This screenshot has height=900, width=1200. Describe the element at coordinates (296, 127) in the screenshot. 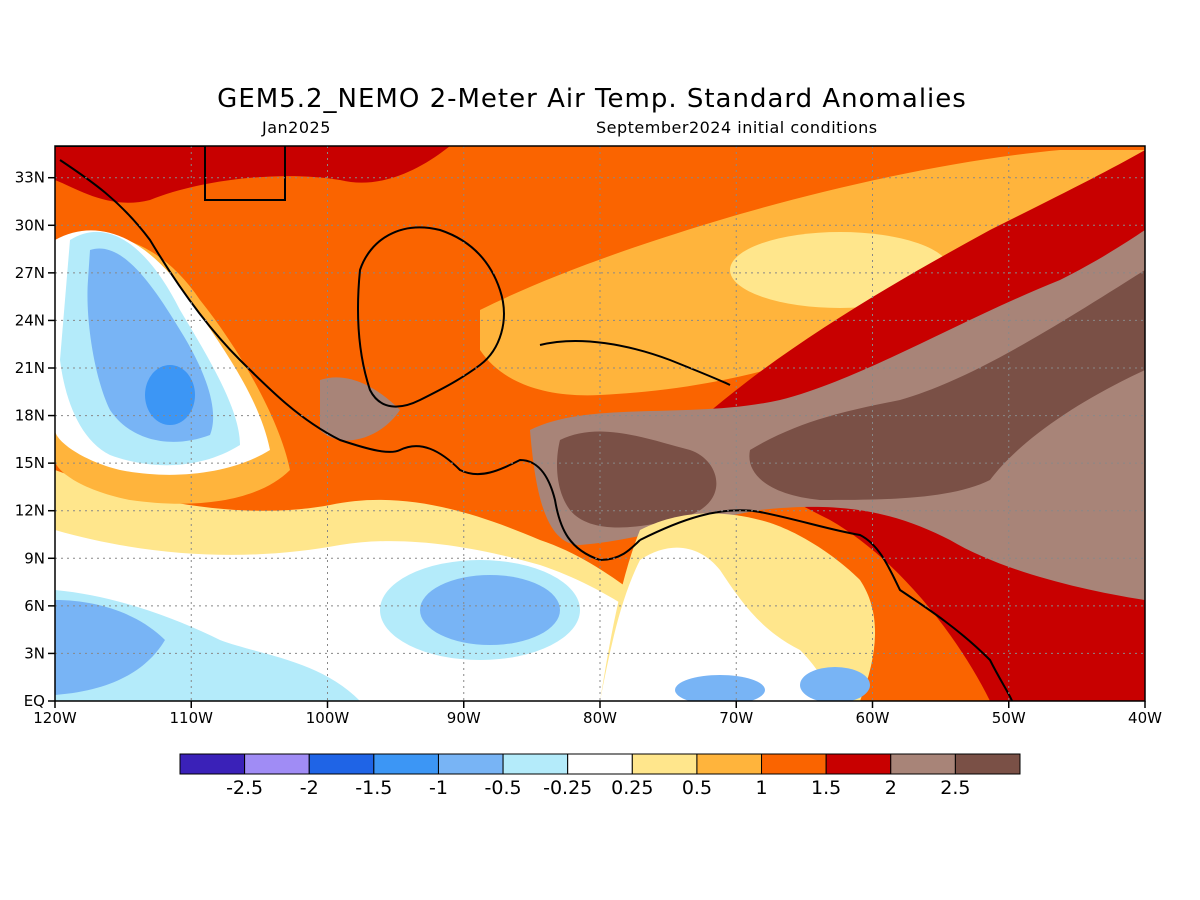

I see `valid-month-label: Jan2025` at that location.